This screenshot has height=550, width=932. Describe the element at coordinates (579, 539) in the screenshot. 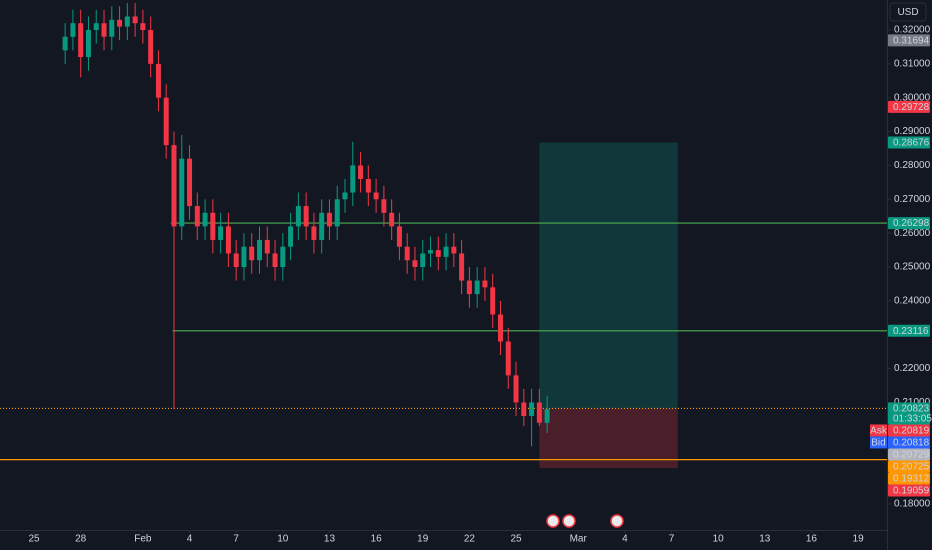

I see `x-tick-label: Mar` at that location.